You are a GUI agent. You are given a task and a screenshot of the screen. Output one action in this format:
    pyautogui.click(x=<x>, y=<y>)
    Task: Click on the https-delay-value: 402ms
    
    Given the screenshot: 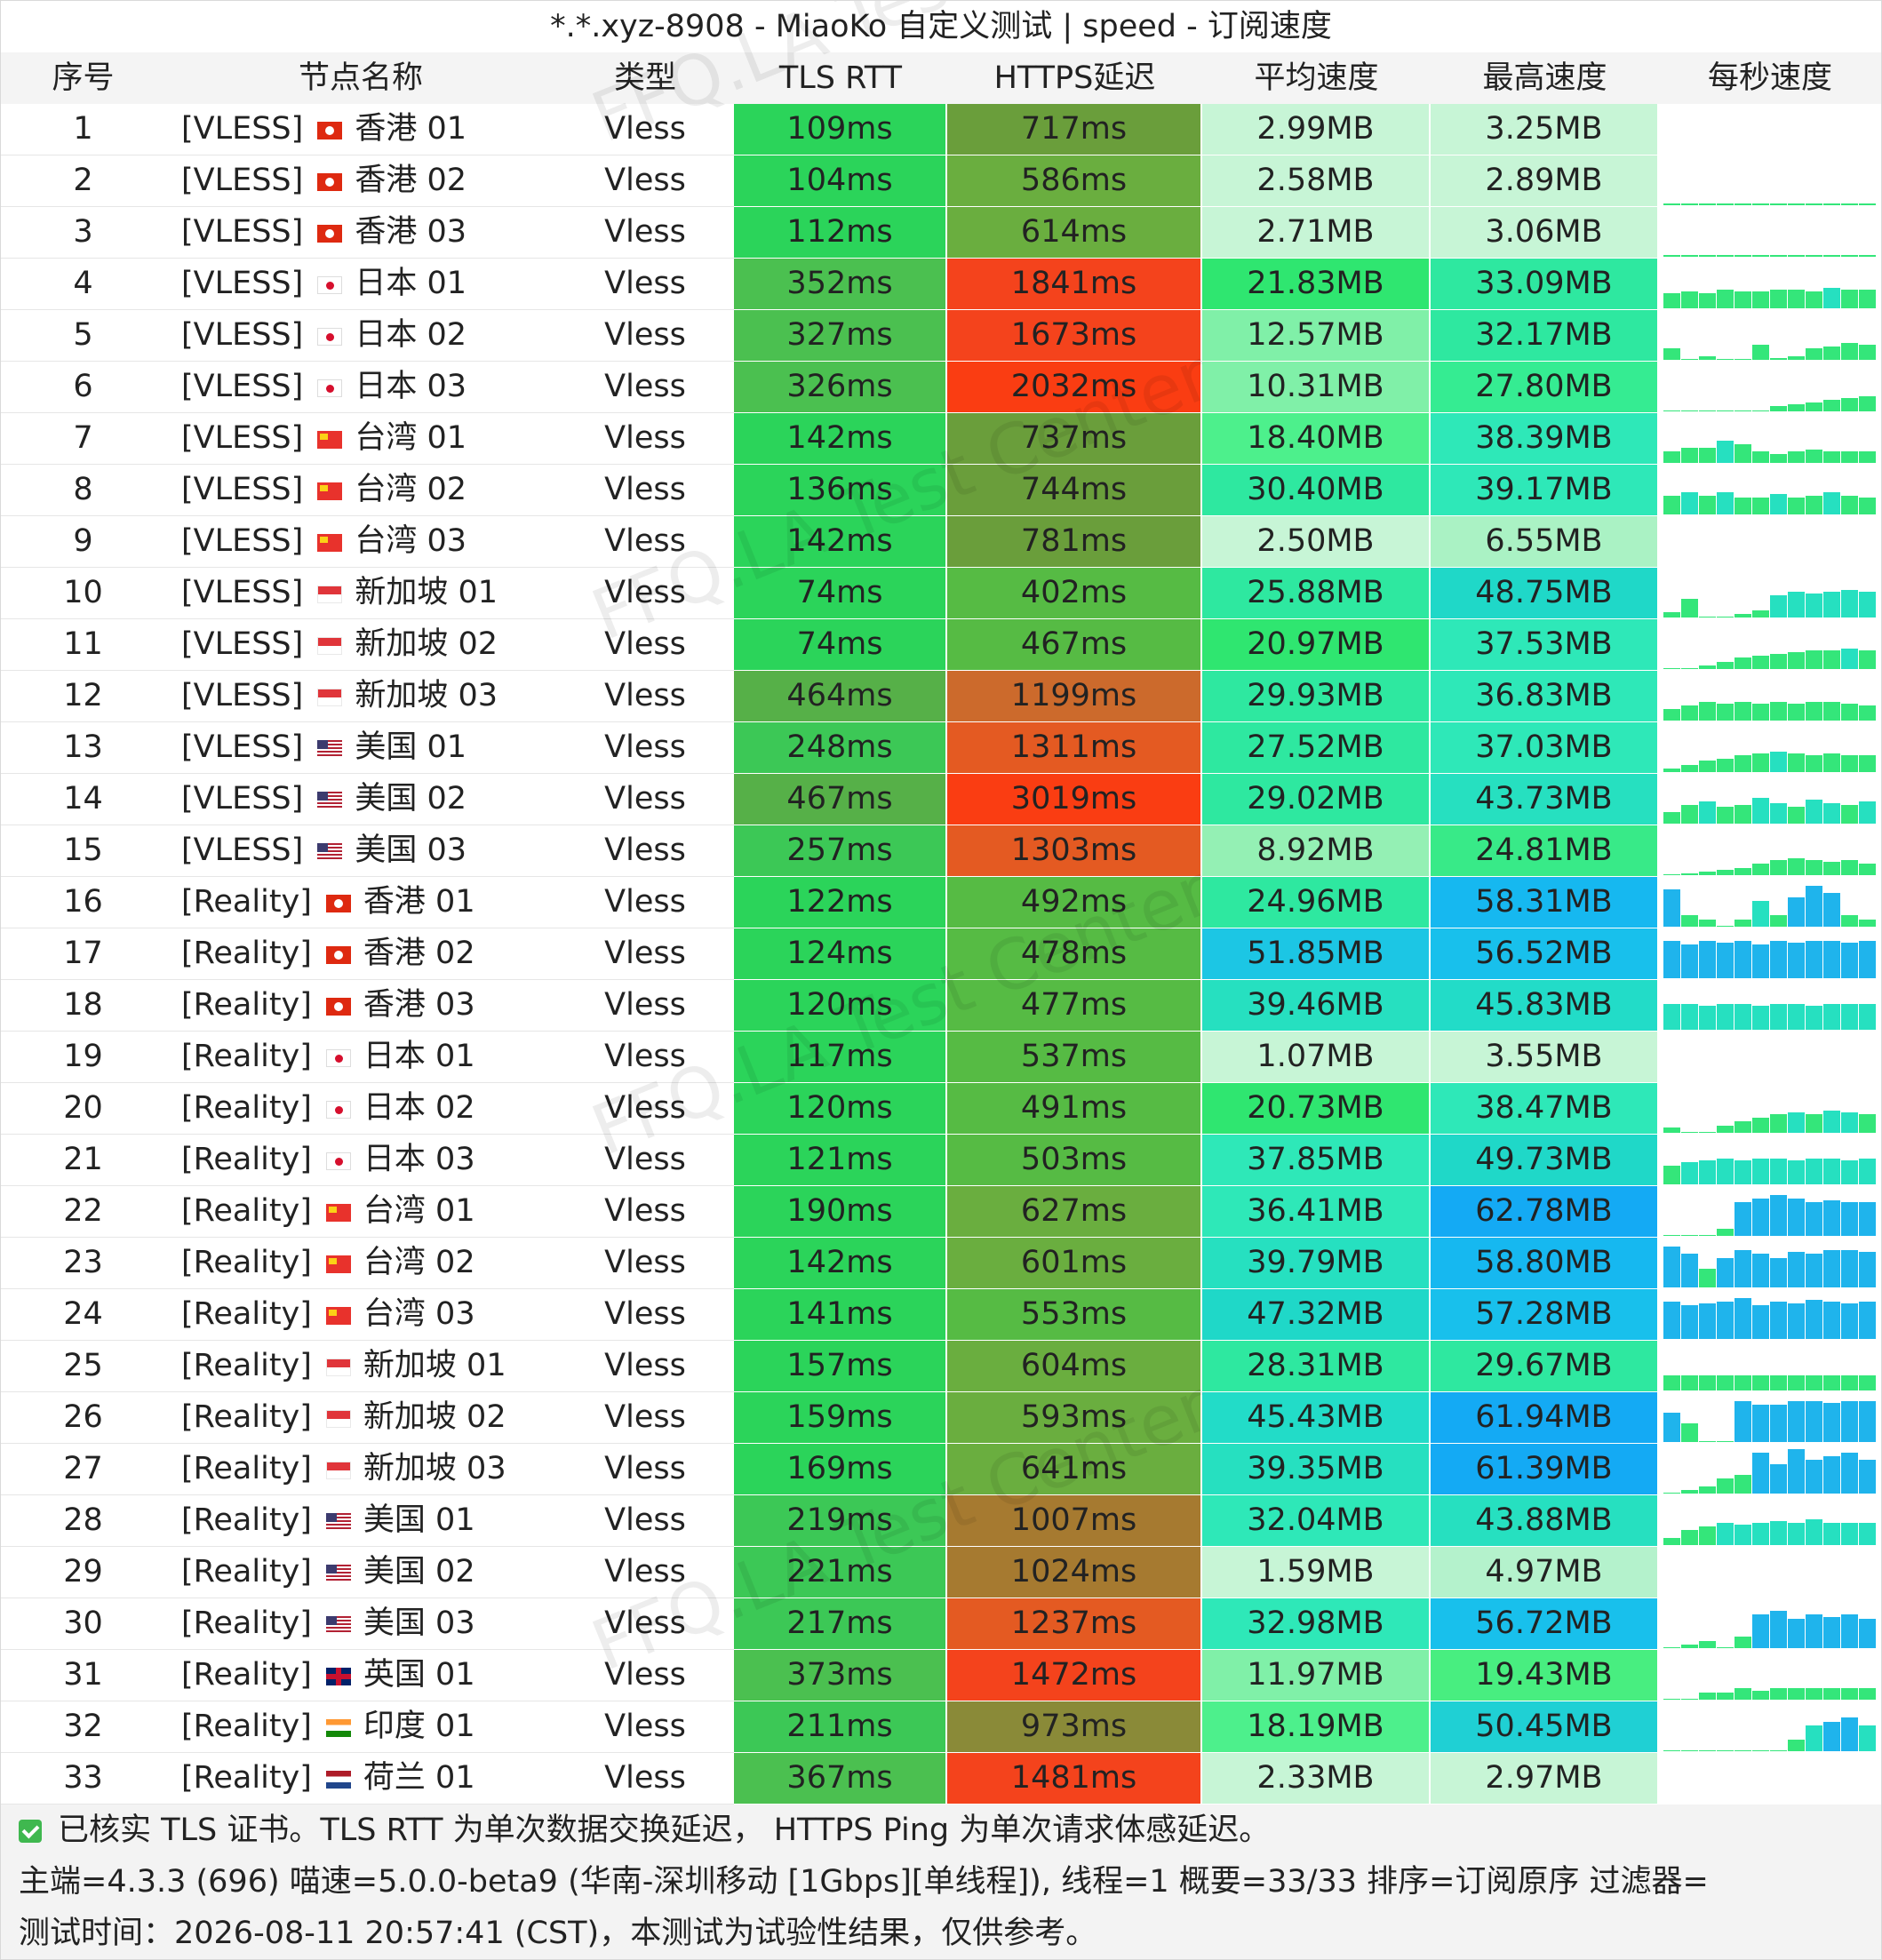 What is the action you would take?
    pyautogui.click(x=1074, y=593)
    